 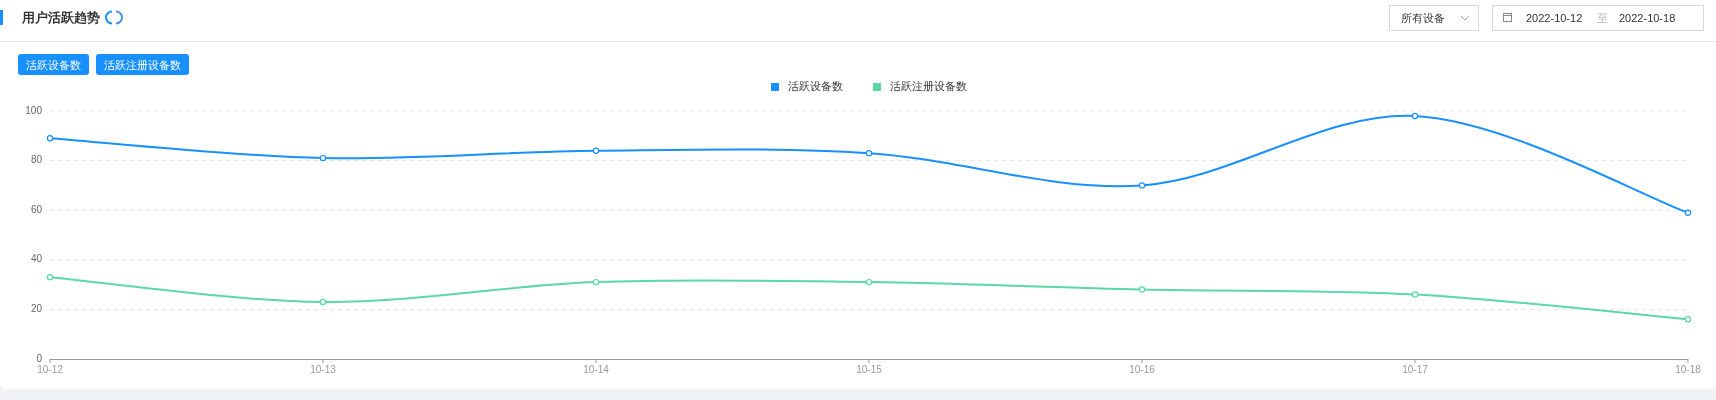 I want to click on legend-label: 活跃设备数, so click(x=815, y=85).